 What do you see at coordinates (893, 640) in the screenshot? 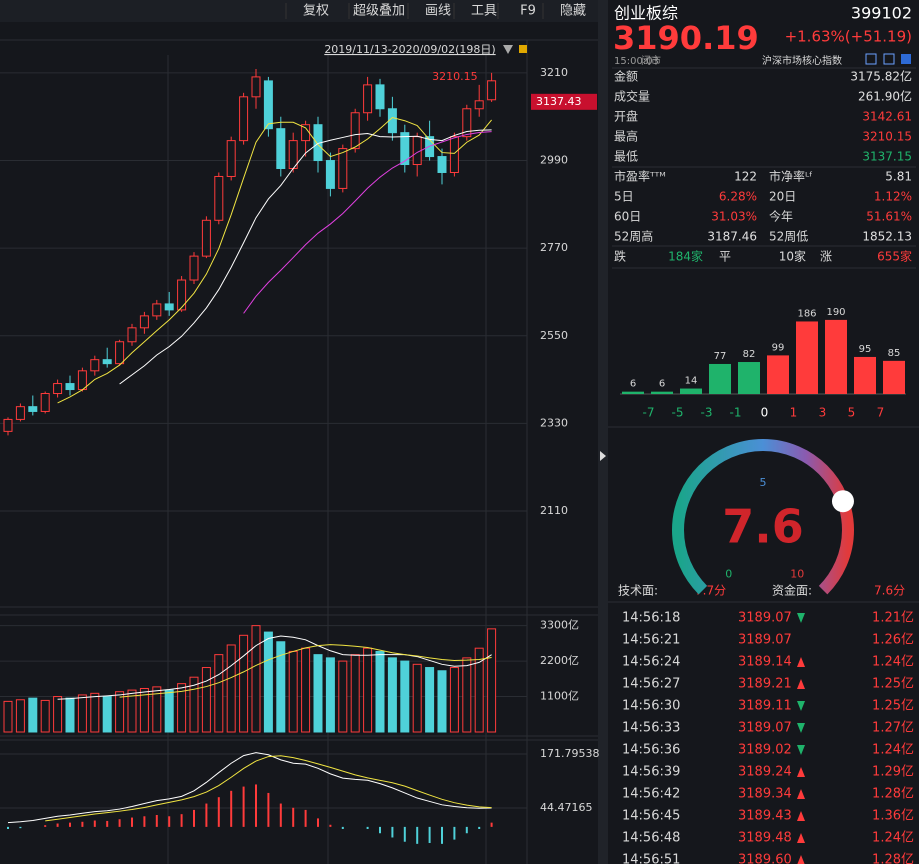
I see `tick-amount: 1.26亿` at bounding box center [893, 640].